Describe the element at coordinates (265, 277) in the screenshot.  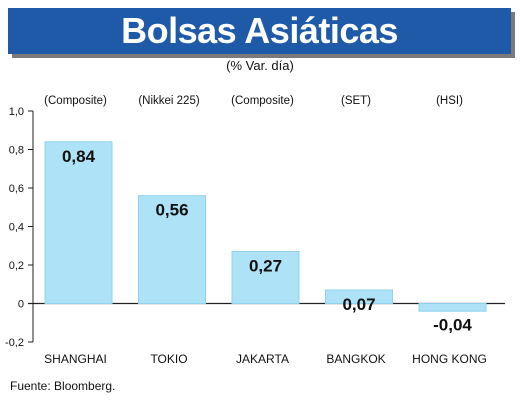
I see `bar-jakarta` at that location.